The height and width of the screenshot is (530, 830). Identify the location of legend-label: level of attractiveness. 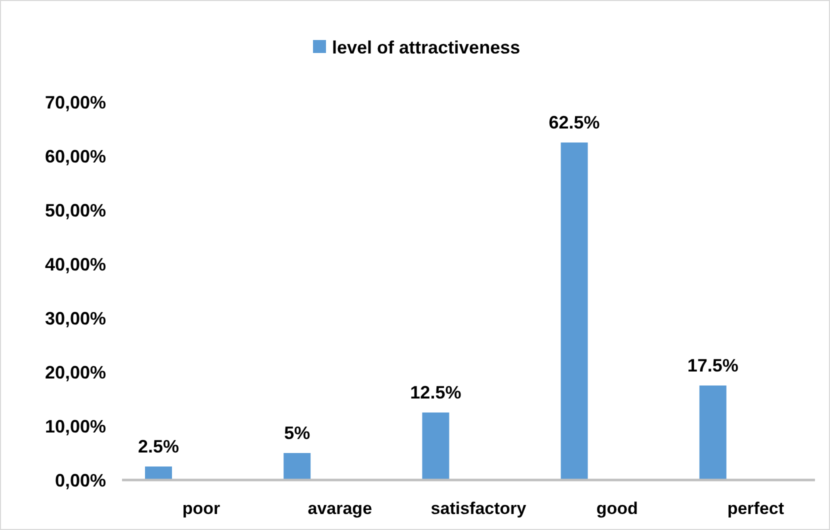
(426, 47).